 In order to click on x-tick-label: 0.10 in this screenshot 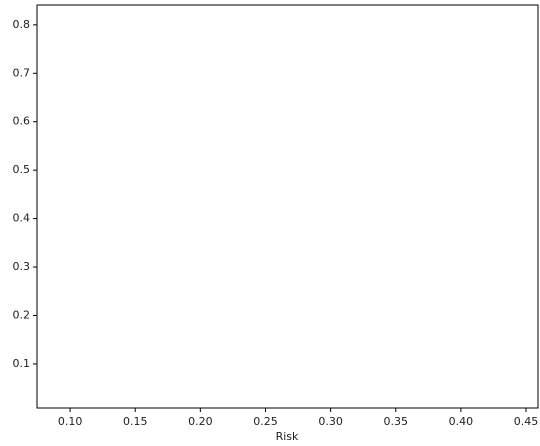, I will do `click(70, 421)`.